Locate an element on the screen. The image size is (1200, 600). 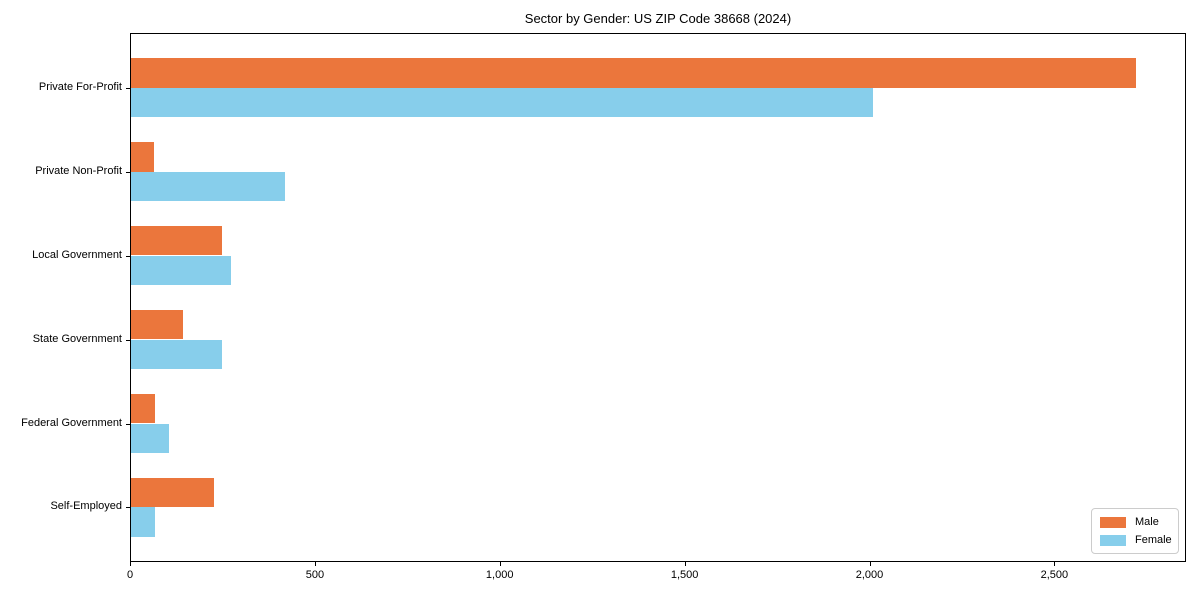
x-tick-label: 0 is located at coordinates (130, 575).